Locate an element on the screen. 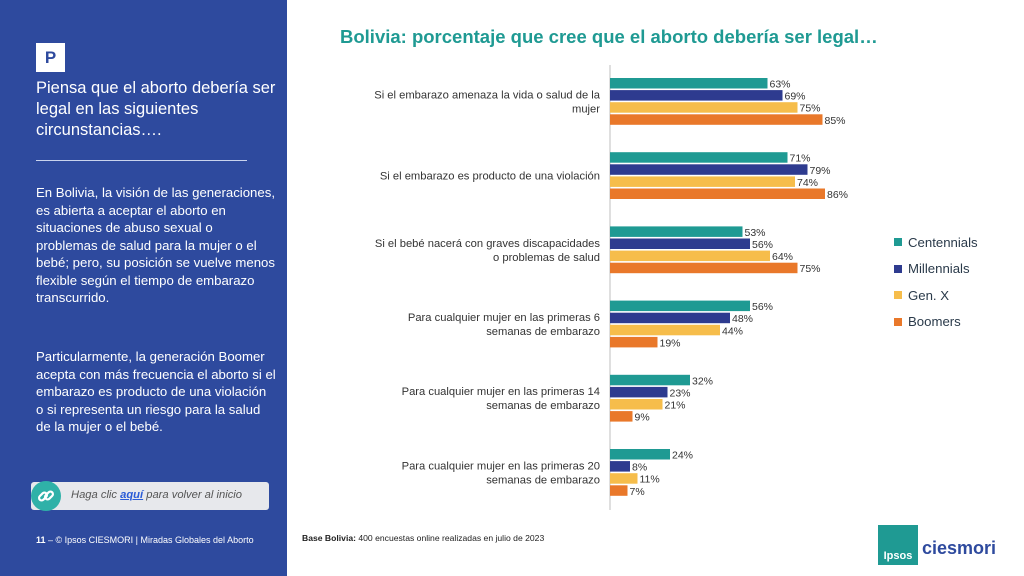 This screenshot has width=1024, height=576. question-badge: P is located at coordinates (50, 57).